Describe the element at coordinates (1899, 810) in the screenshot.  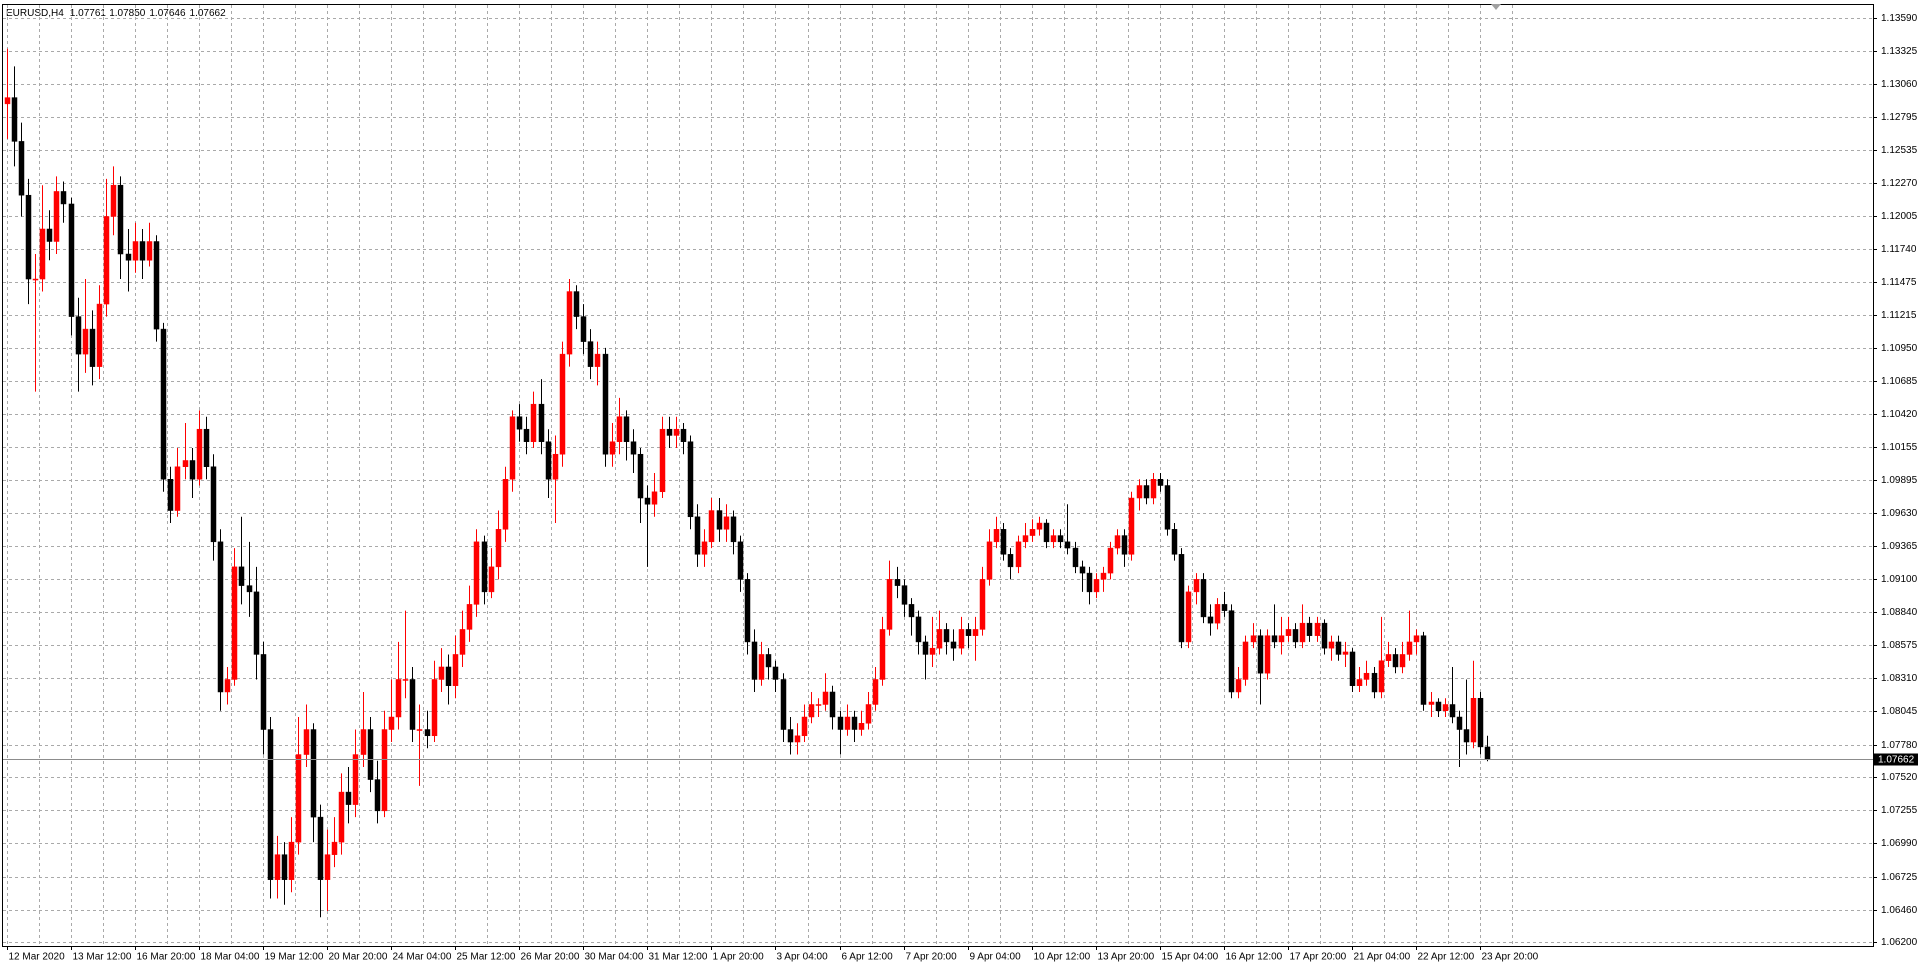
I see `y-tick-label: 1.07255` at that location.